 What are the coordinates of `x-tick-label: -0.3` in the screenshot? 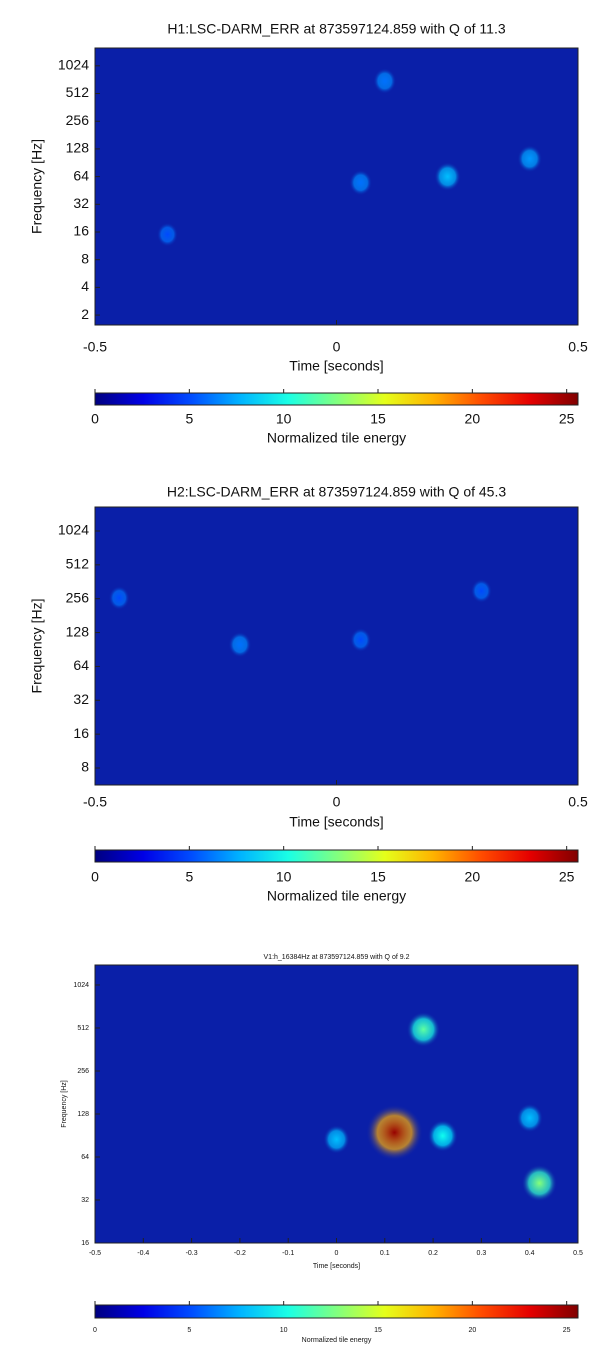 It's located at (192, 1253).